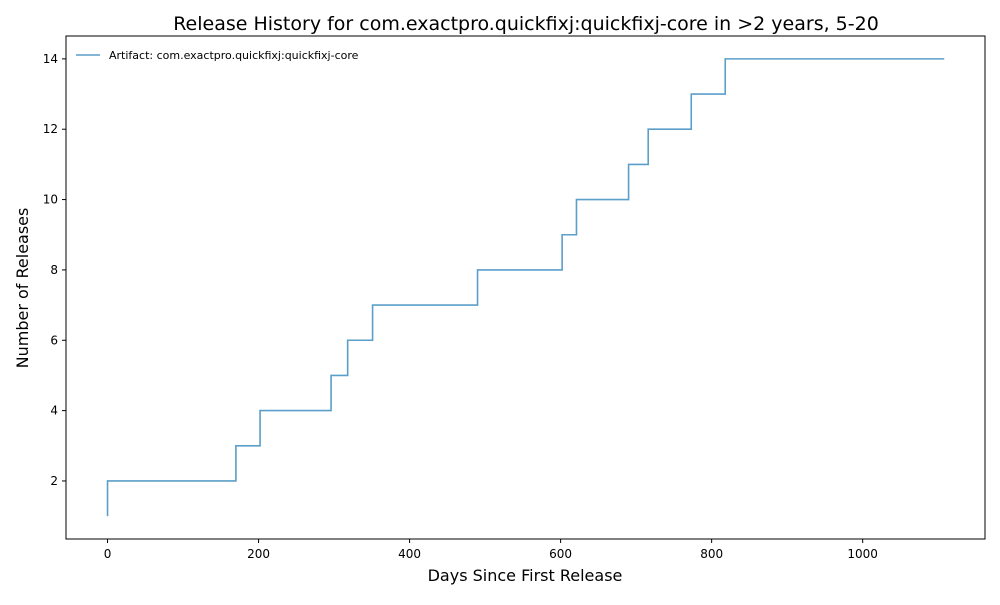 Image resolution: width=1000 pixels, height=605 pixels. Describe the element at coordinates (258, 554) in the screenshot. I see `x-tick-label: 200` at that location.